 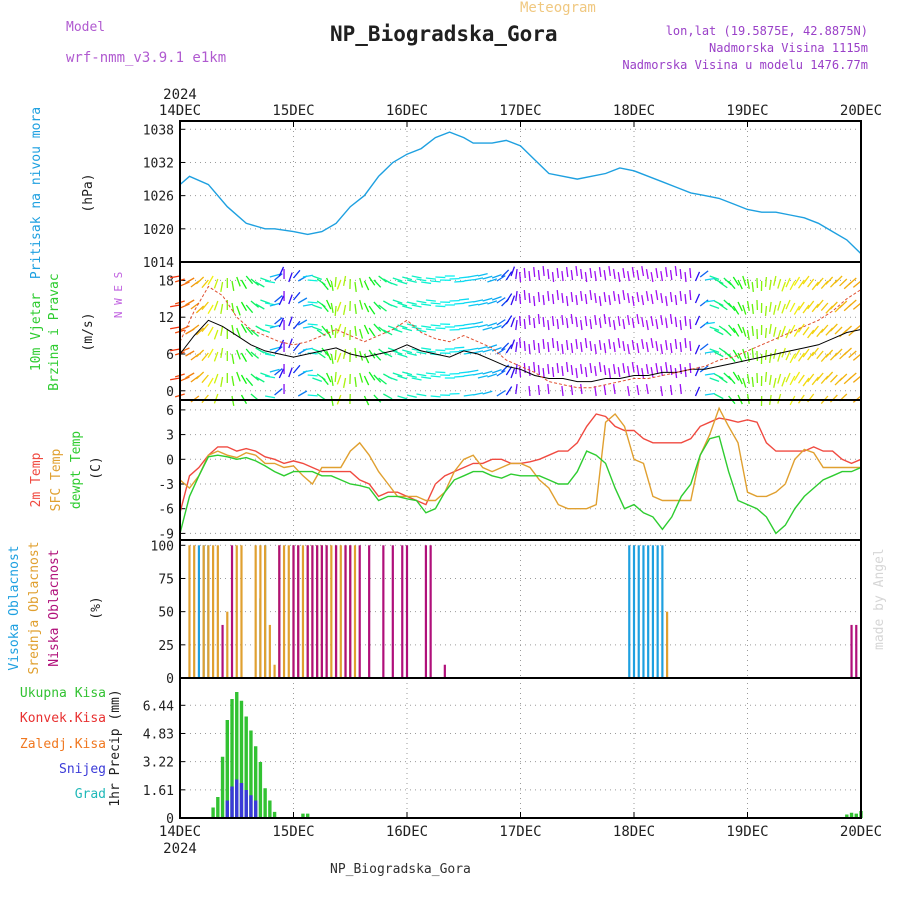 What do you see at coordinates (222, 787) in the screenshot?
I see `ukupna-kisa-bar` at bounding box center [222, 787].